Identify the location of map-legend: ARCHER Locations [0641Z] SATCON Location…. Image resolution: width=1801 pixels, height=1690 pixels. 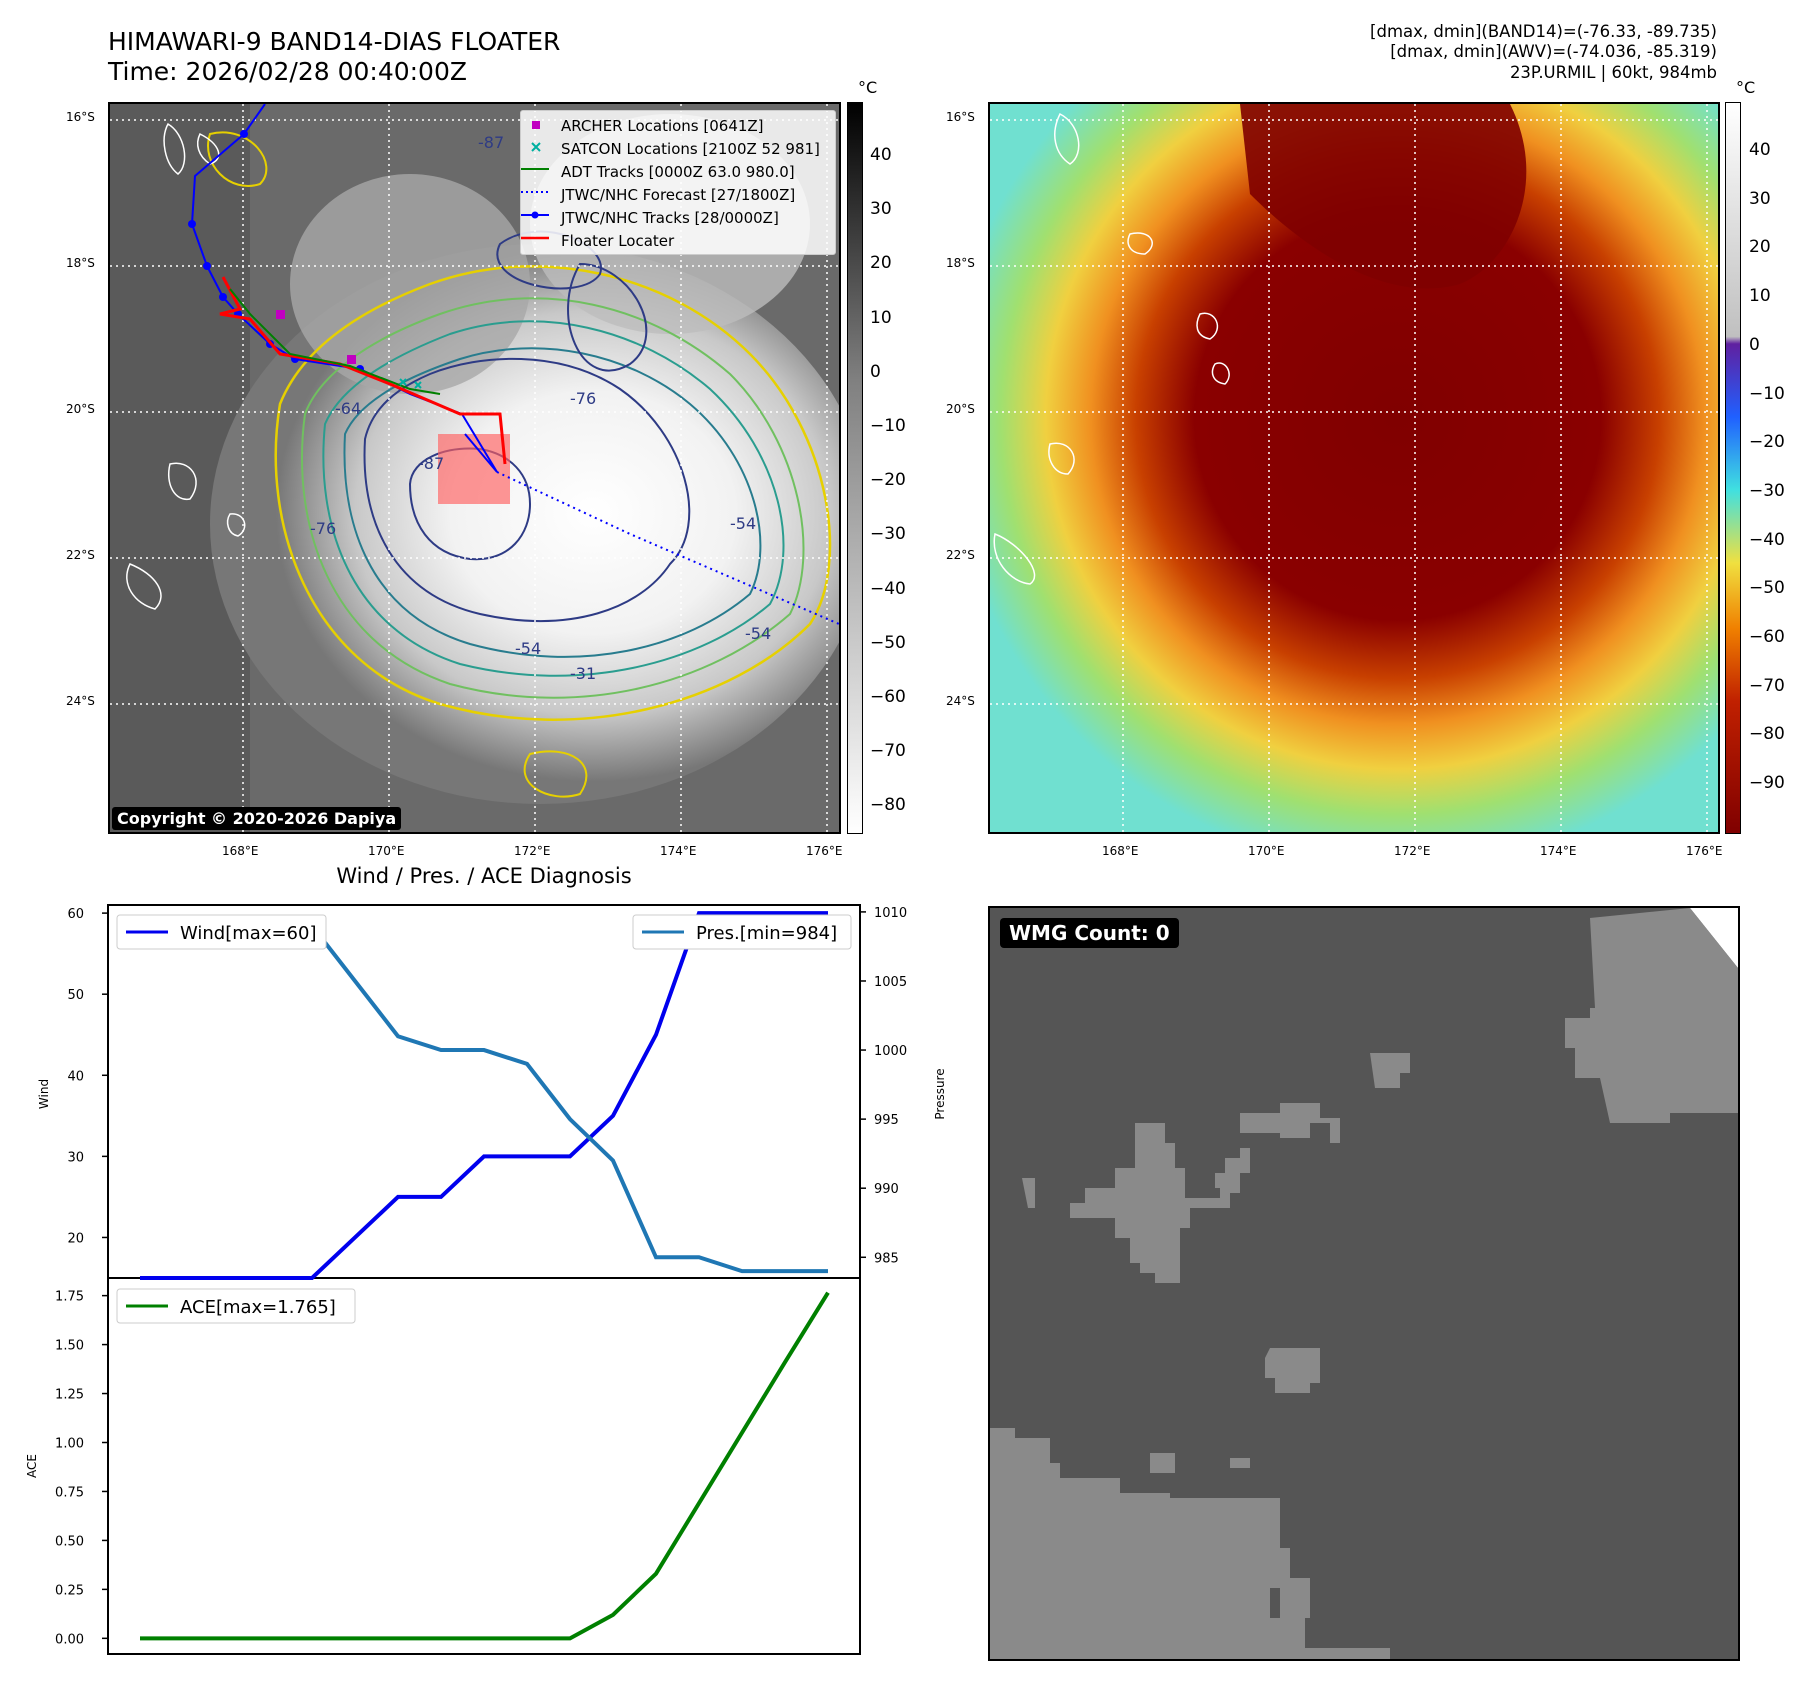
(678, 182).